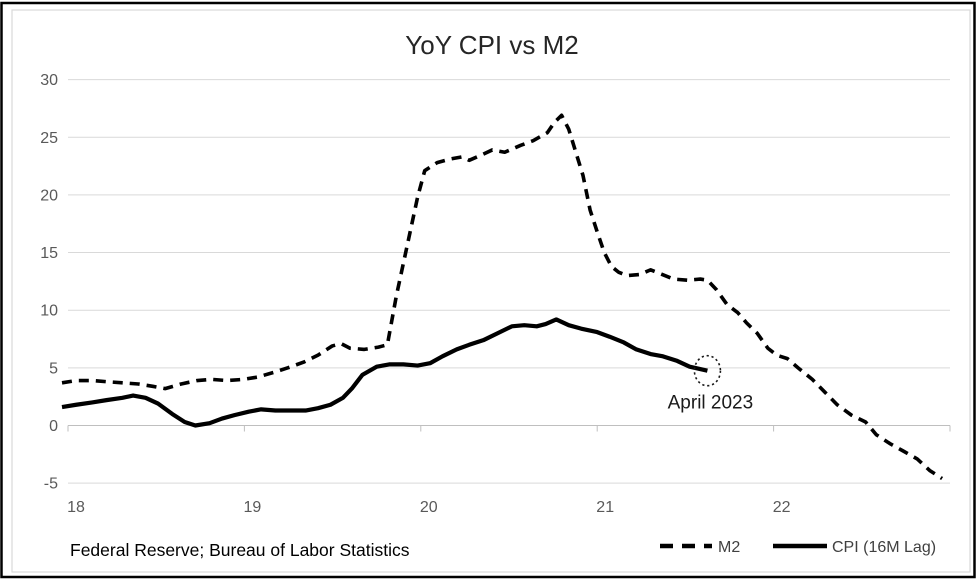  What do you see at coordinates (49, 138) in the screenshot?
I see `y-tick-label: 25` at bounding box center [49, 138].